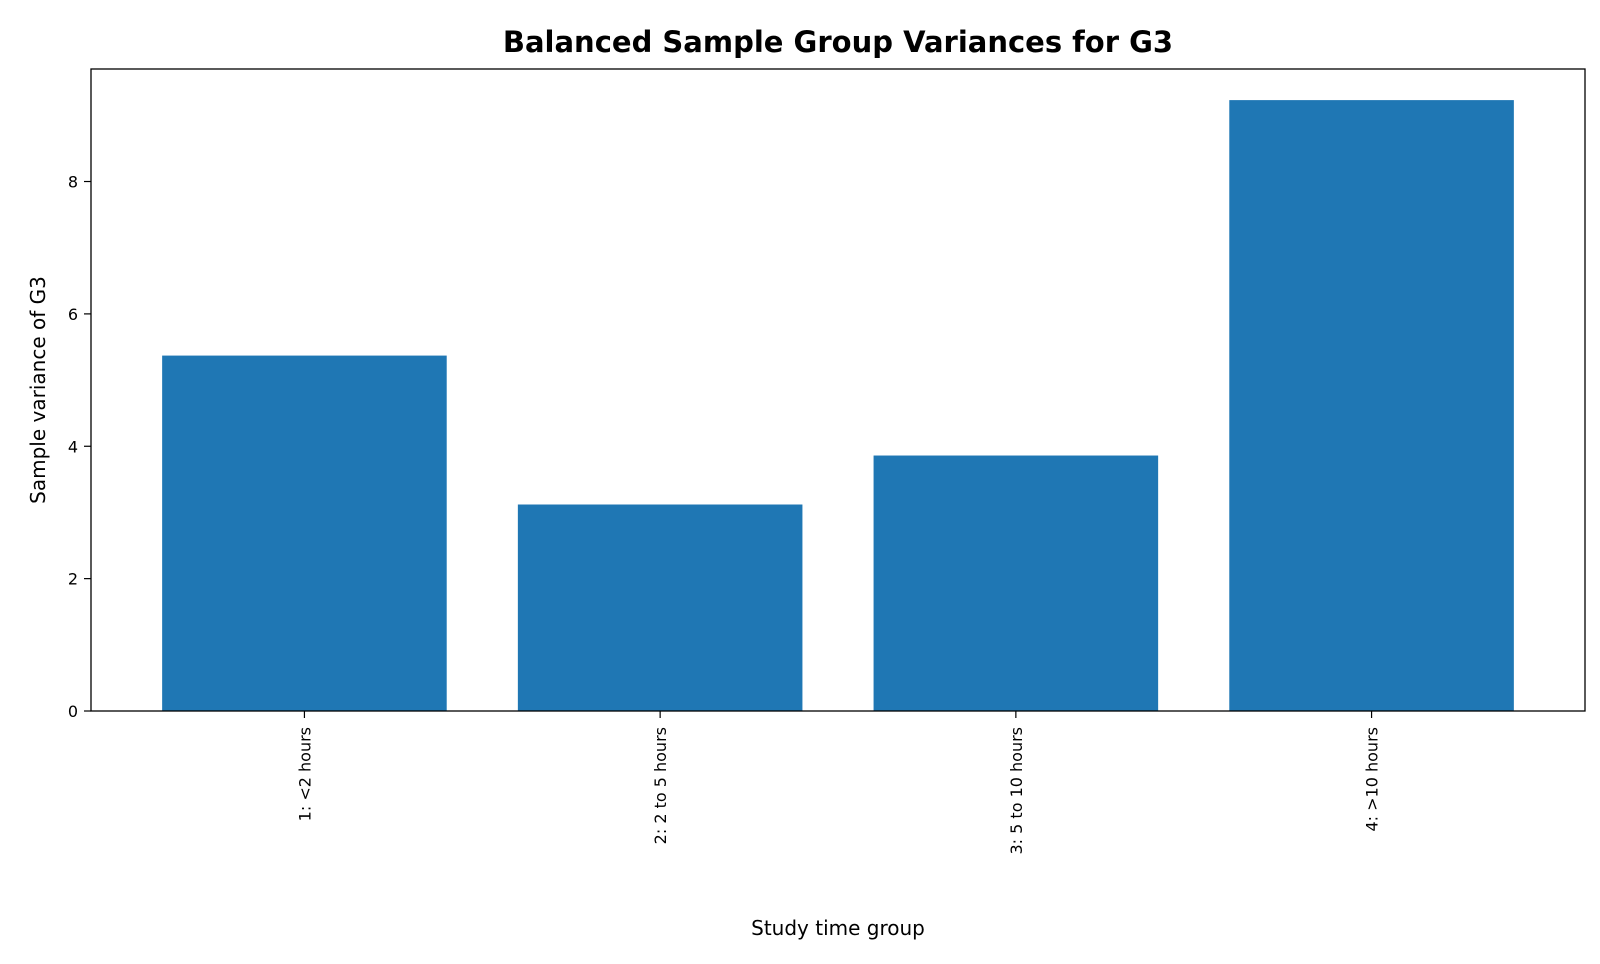 The height and width of the screenshot is (964, 1600). What do you see at coordinates (838, 42) in the screenshot?
I see `chart-title: Balanced Sample Group Variances for G3` at bounding box center [838, 42].